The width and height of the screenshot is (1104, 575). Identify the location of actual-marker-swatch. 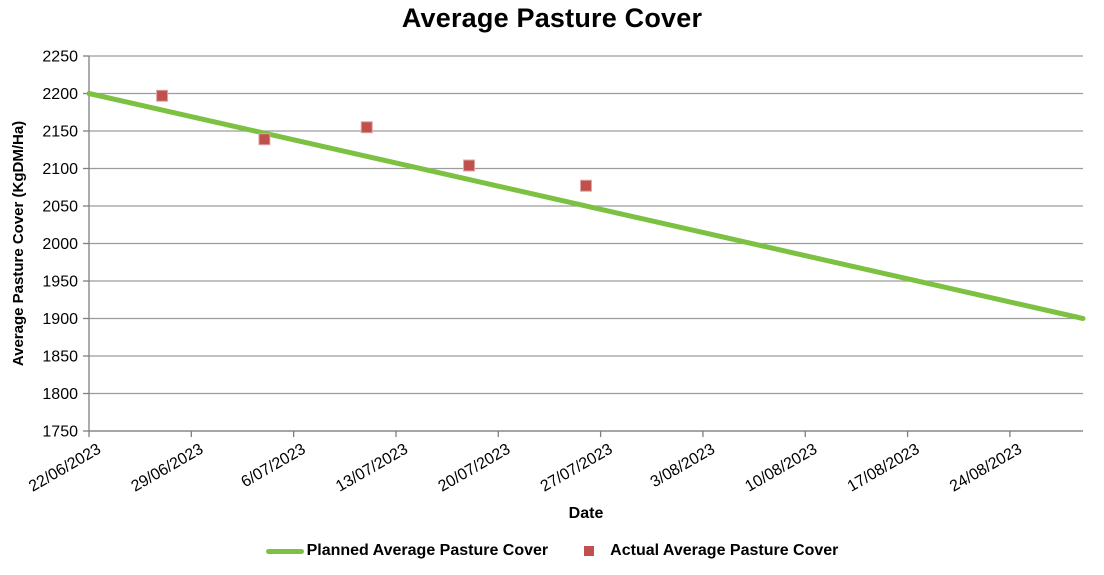
(589, 551).